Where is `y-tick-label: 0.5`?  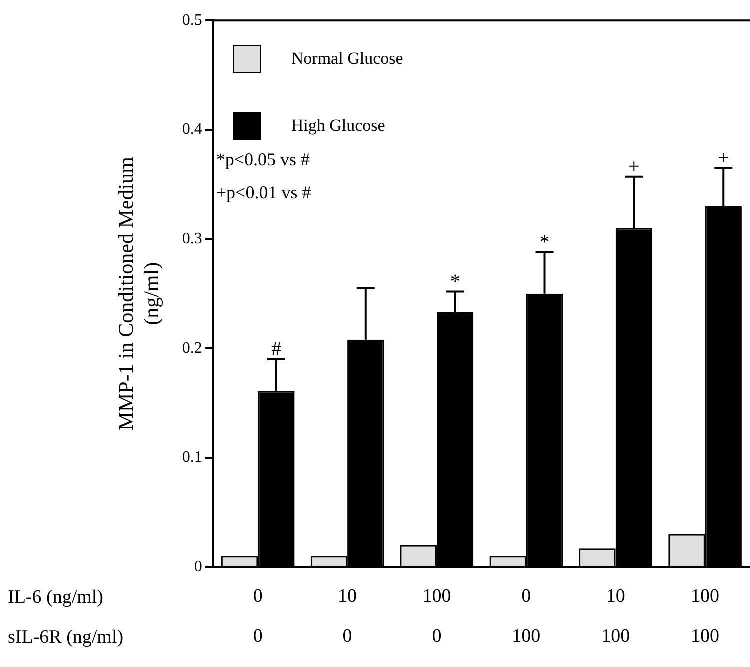 y-tick-label: 0.5 is located at coordinates (192, 20).